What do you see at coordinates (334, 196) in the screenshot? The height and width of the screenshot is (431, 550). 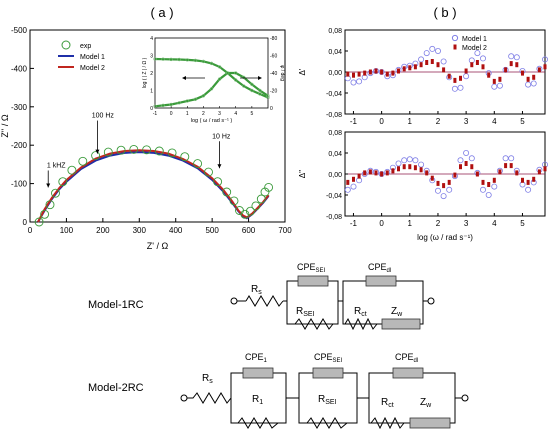 I see `y-tick-label: -0,04` at bounding box center [334, 196].